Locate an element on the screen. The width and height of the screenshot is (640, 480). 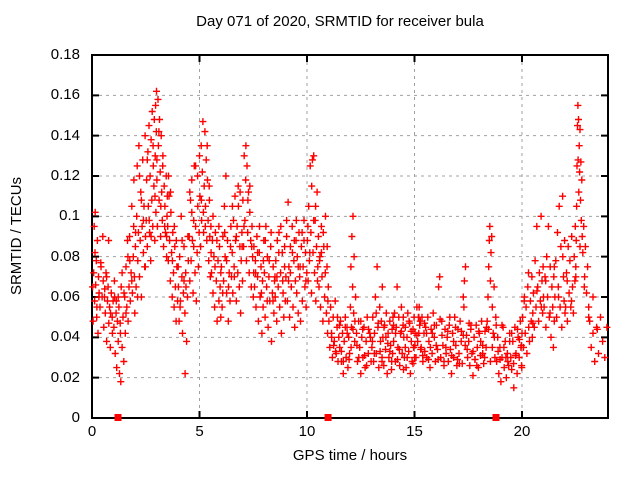
x-tick-label: 5 is located at coordinates (199, 431).